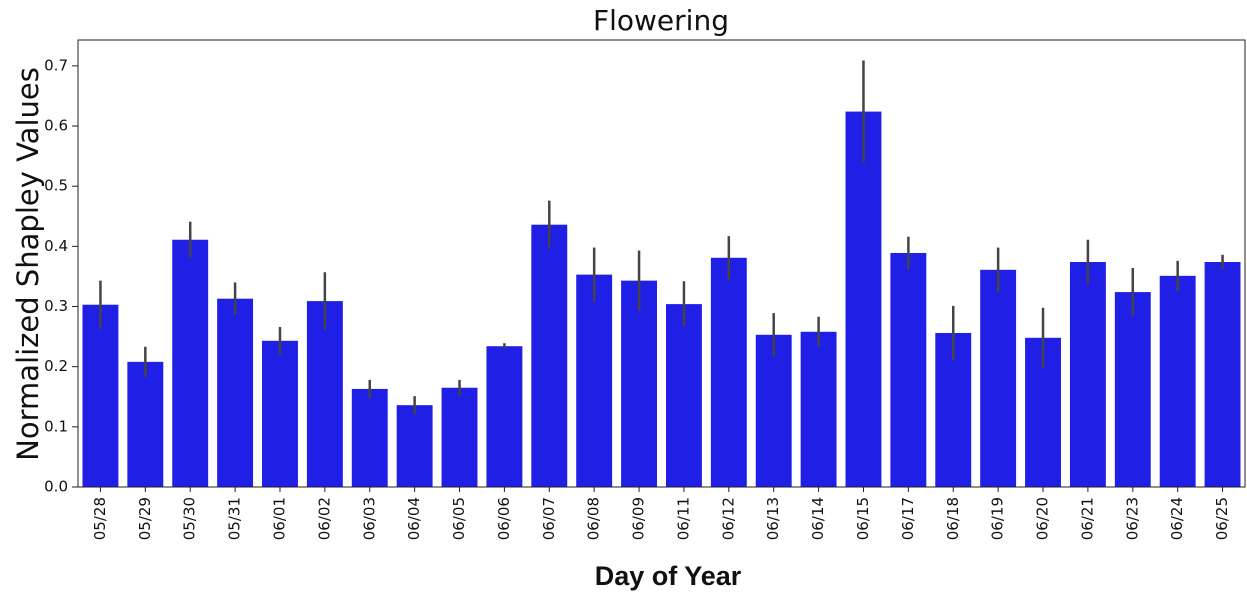 The height and width of the screenshot is (597, 1247). I want to click on x-tick-label: 06/08, so click(594, 518).